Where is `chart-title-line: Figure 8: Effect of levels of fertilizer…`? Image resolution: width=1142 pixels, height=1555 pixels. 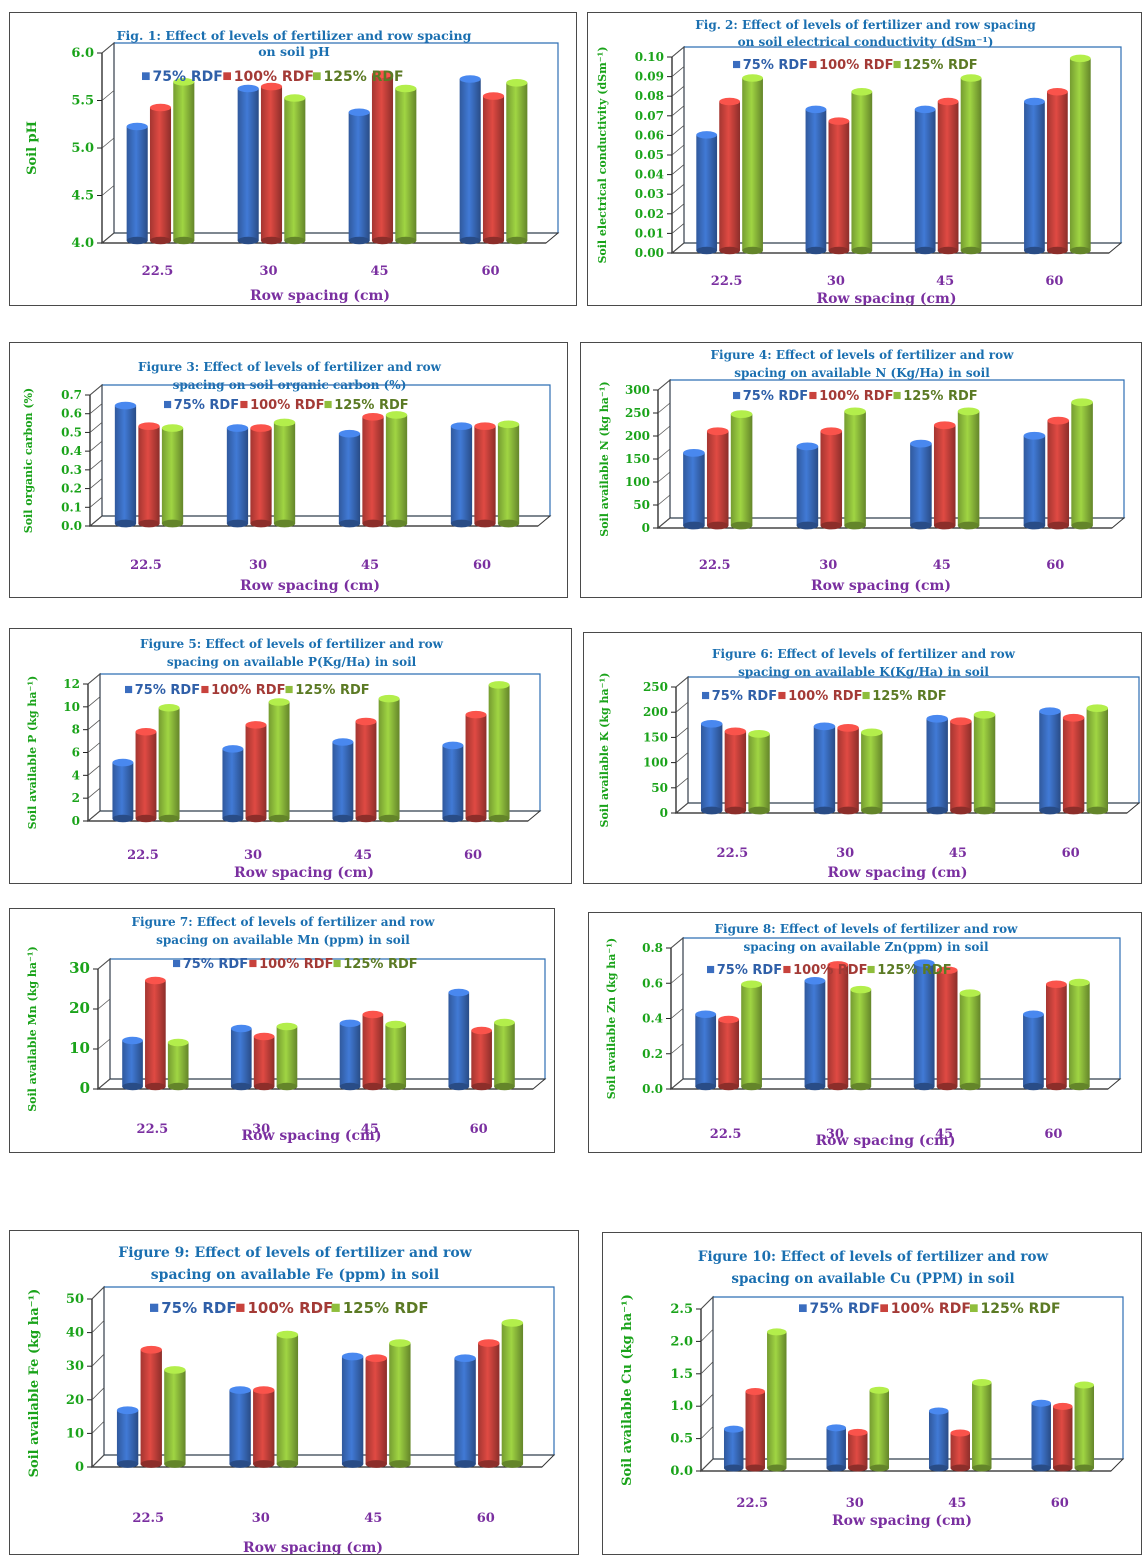 chart-title-line: Figure 8: Effect of levels of fertilizer… is located at coordinates (867, 929).